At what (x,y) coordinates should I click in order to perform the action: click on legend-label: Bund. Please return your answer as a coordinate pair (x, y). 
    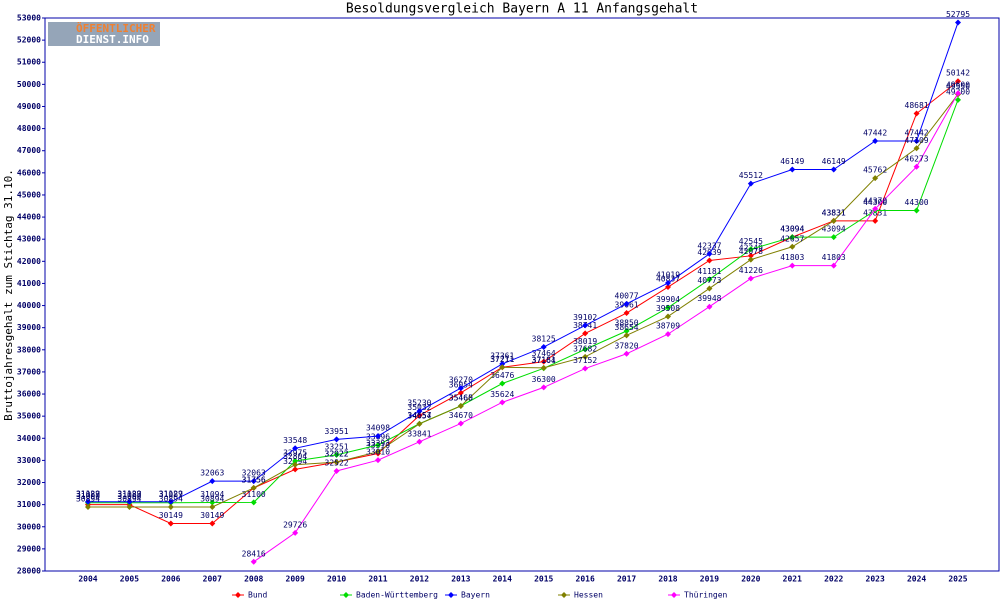
    Looking at the image, I should click on (257, 595).